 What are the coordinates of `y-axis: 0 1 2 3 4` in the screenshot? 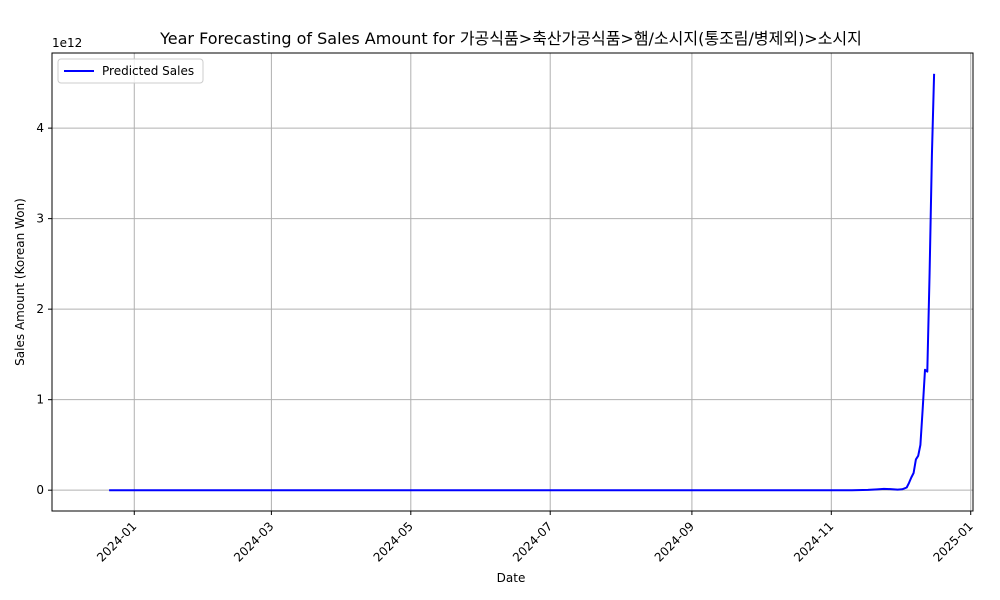 It's located at (44, 309).